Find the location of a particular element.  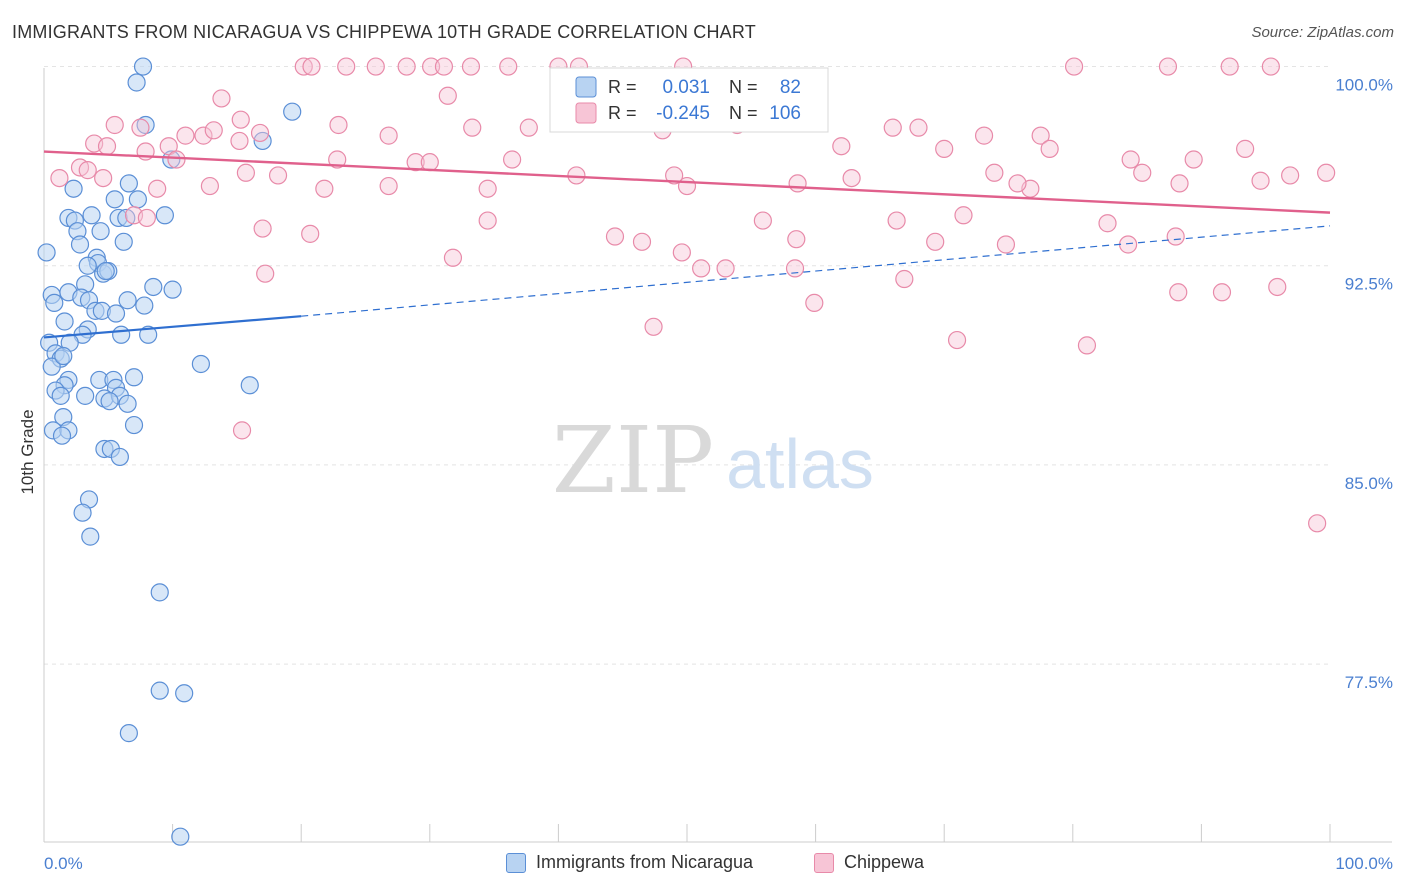

stats-r-label-pink: R = is located at coordinates (622, 113).